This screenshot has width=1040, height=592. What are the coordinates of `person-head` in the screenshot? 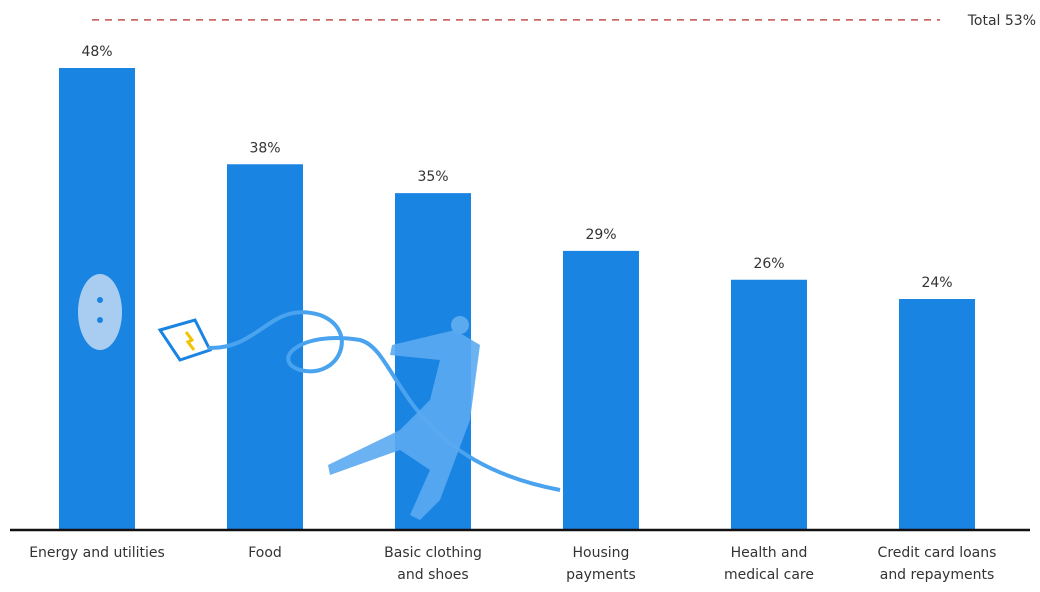 It's located at (460, 325).